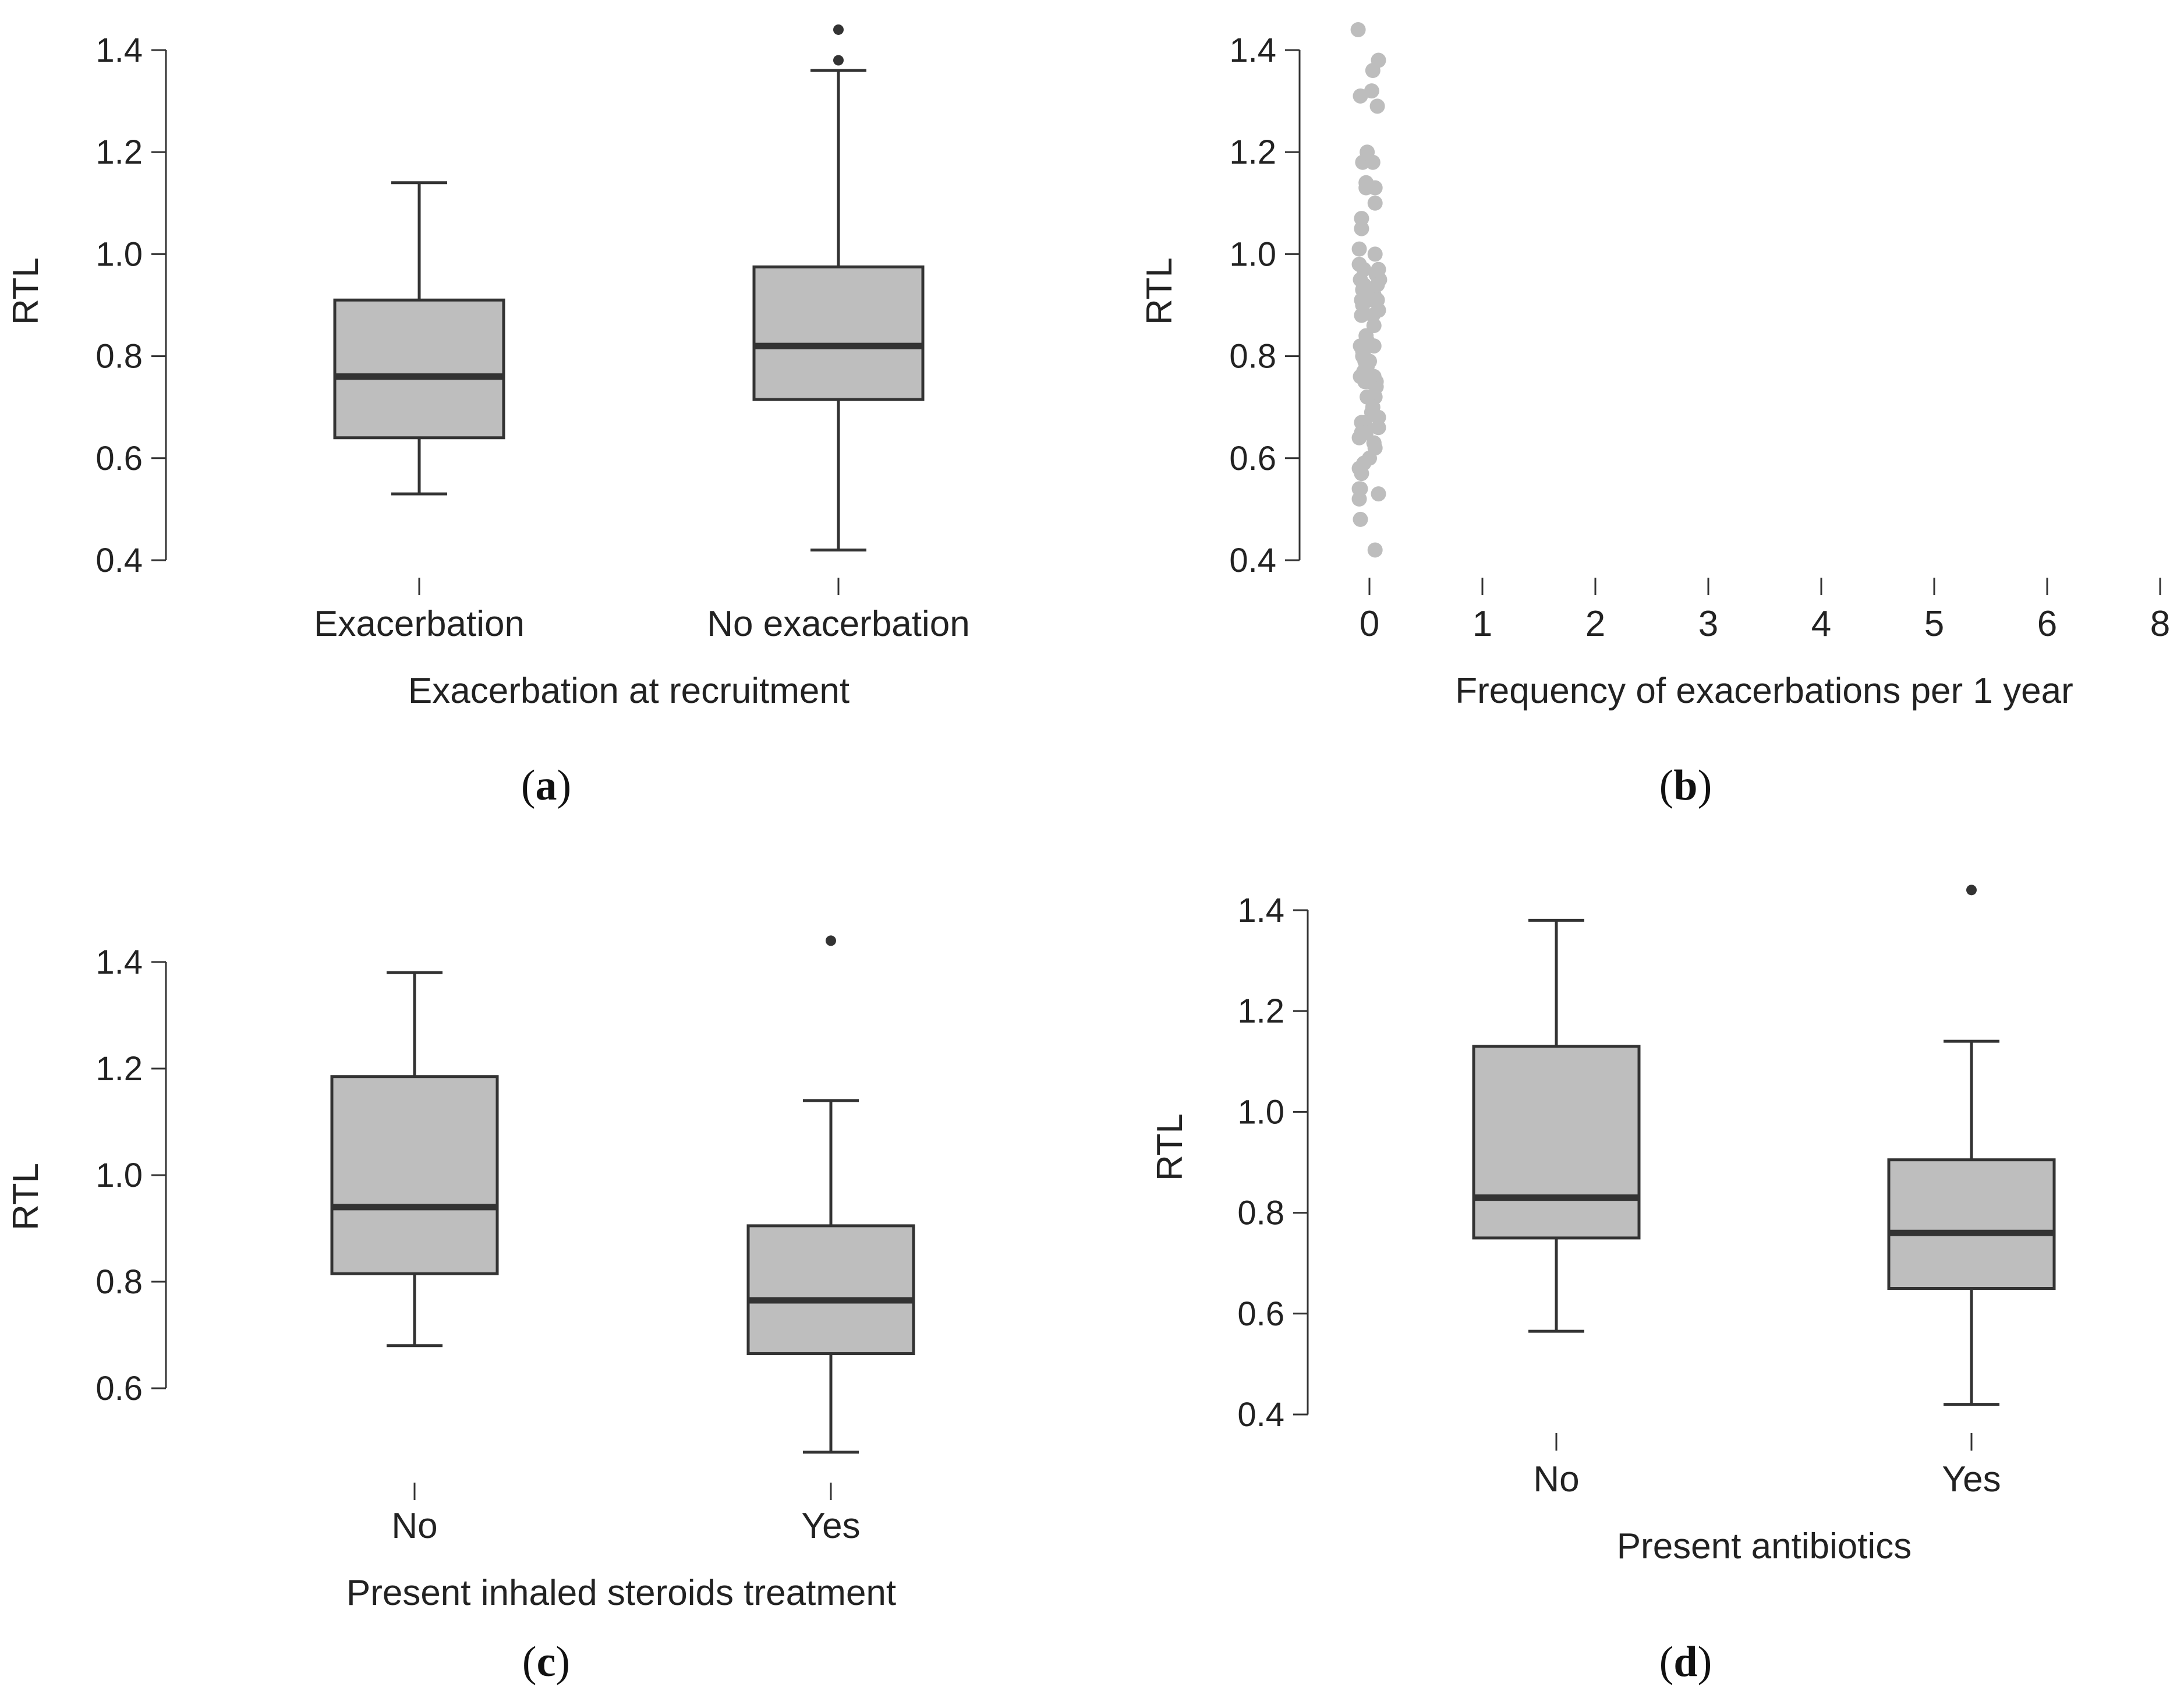  Describe the element at coordinates (628, 691) in the screenshot. I see `x-axis-title: Exacerbation at recruitment` at that location.